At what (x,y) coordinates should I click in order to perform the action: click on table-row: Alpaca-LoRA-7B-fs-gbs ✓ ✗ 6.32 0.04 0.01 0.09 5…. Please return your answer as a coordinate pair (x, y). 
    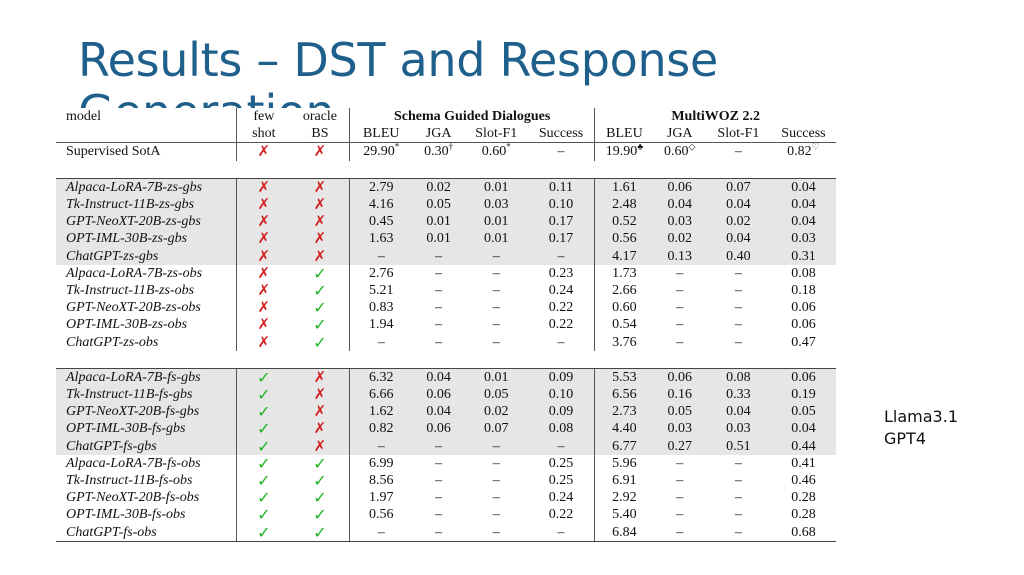
    Looking at the image, I should click on (446, 376).